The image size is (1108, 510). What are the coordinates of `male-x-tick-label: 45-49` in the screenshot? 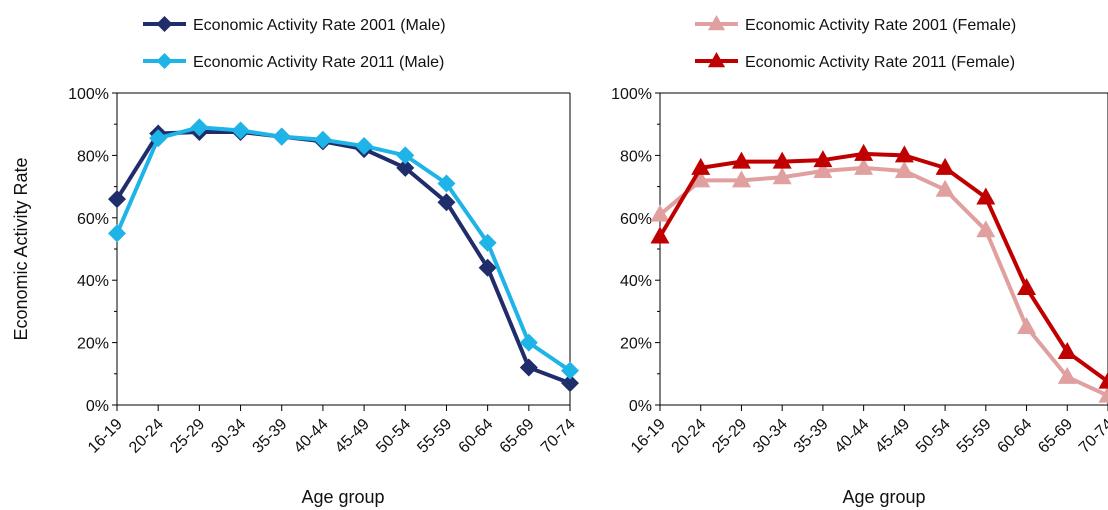 It's located at (352, 436).